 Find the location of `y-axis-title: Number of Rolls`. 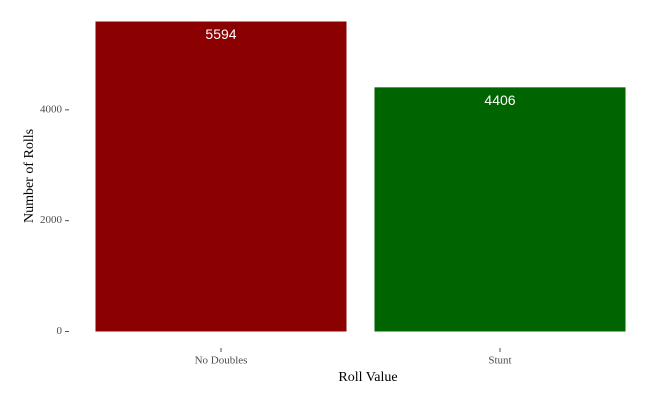

y-axis-title: Number of Rolls is located at coordinates (29, 176).